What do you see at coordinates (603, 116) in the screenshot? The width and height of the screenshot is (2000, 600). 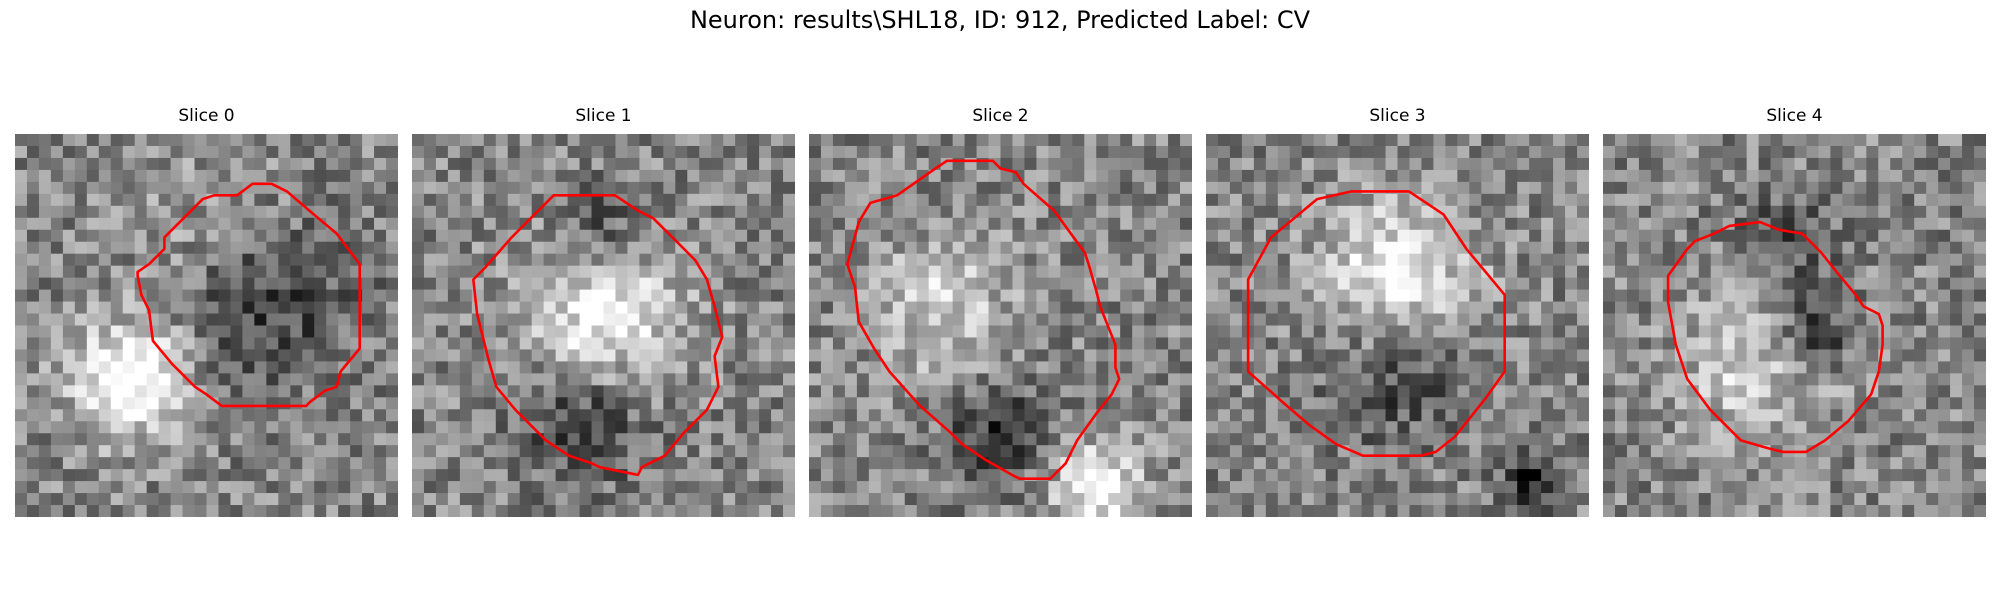 I see `slice-title: Slice 1` at bounding box center [603, 116].